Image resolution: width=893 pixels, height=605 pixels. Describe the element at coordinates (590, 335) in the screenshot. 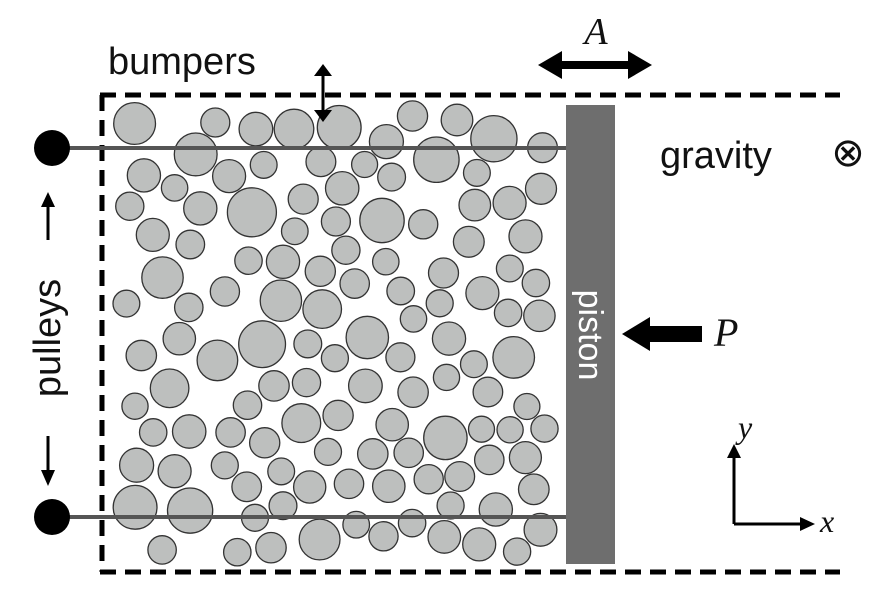

I see `piston-label: piston` at that location.